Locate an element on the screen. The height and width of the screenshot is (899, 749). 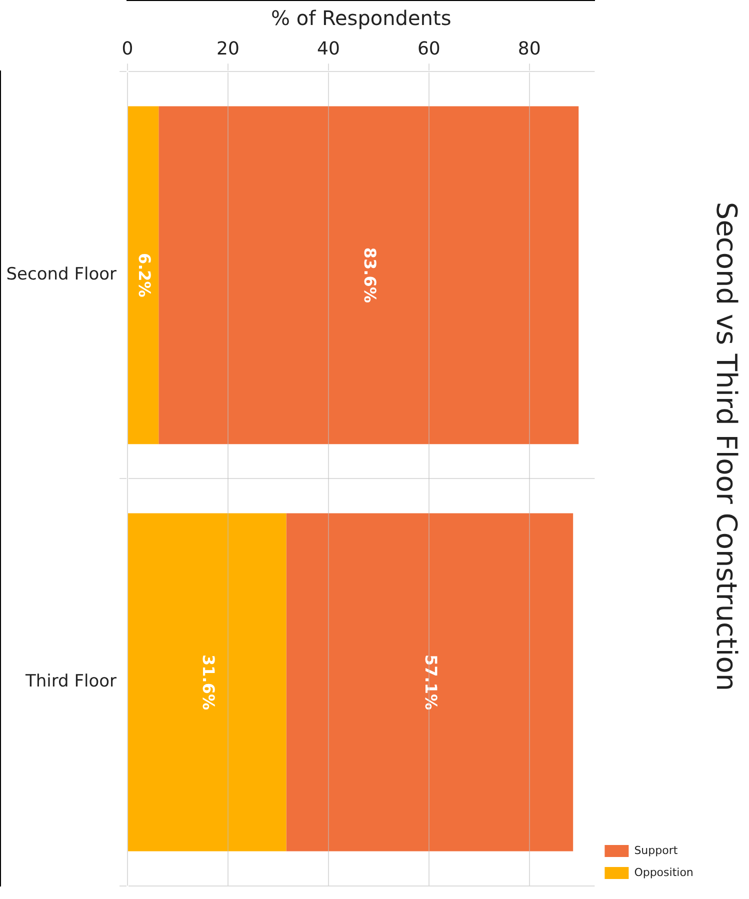
x-tick-label: 80 is located at coordinates (529, 49).